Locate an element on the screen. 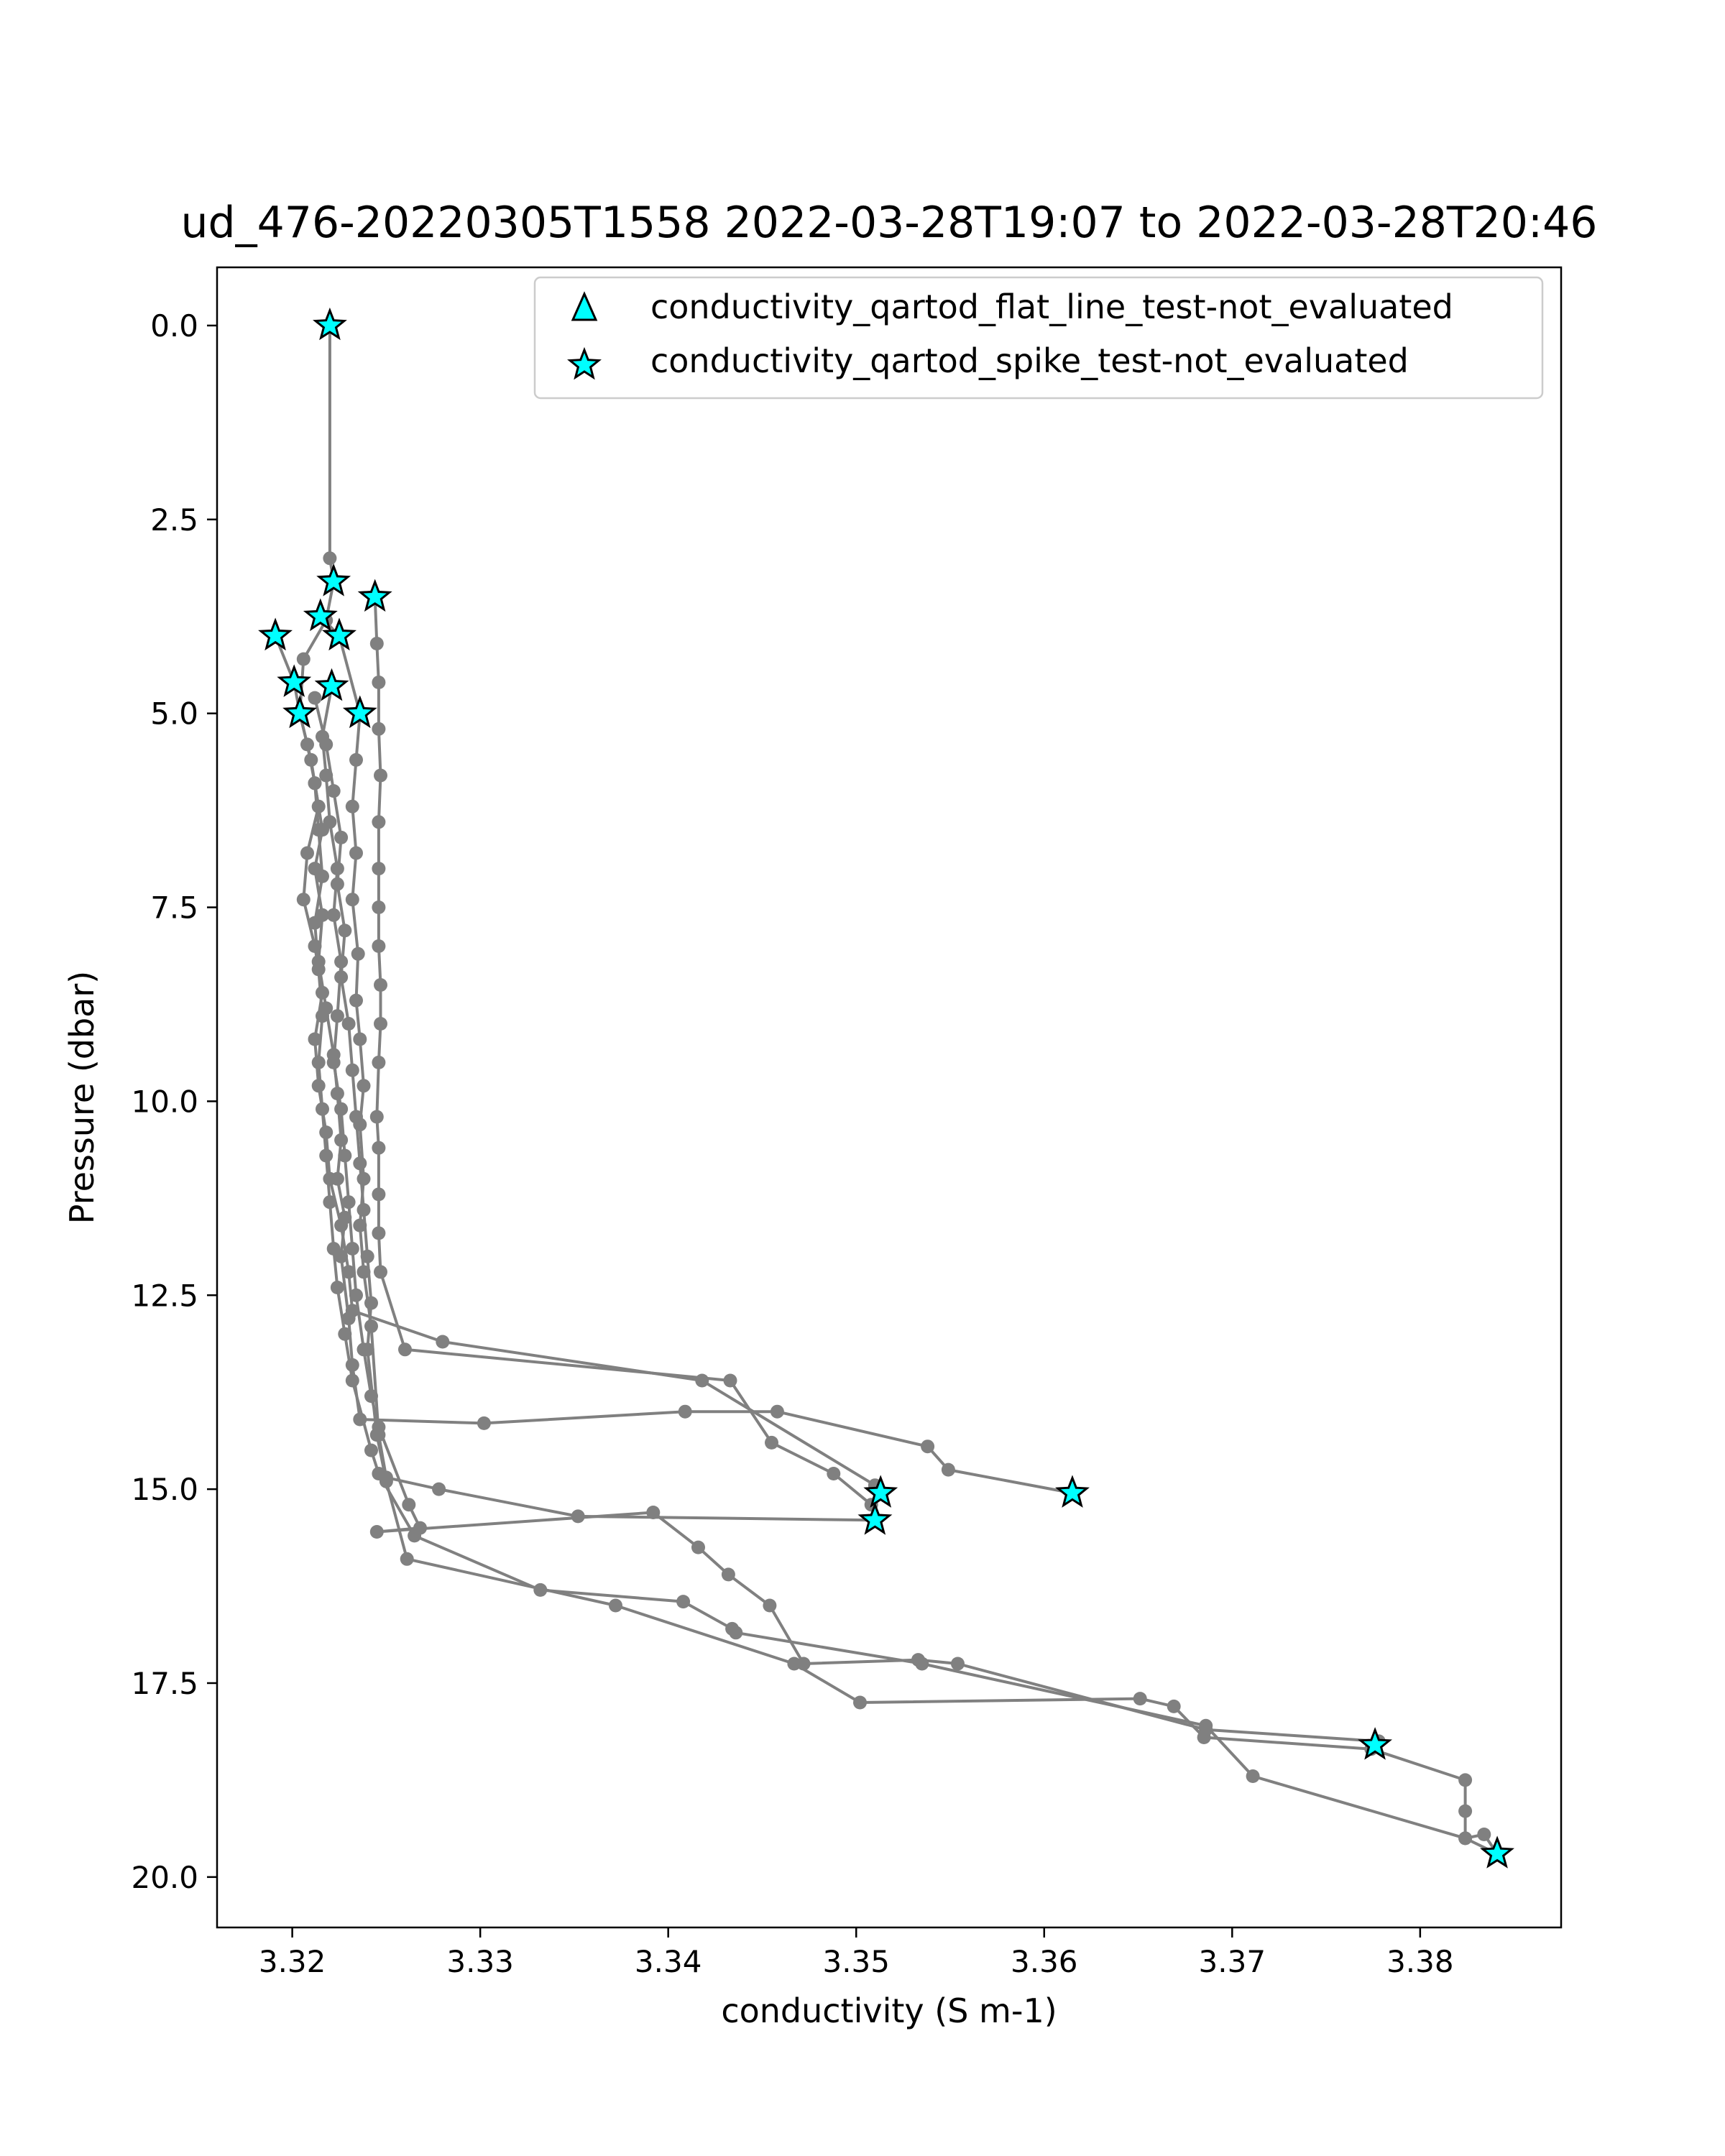  x-axis: 3.32 3.33 3.34 3.35 3.36 3.37 3.38 is located at coordinates (856, 1953).